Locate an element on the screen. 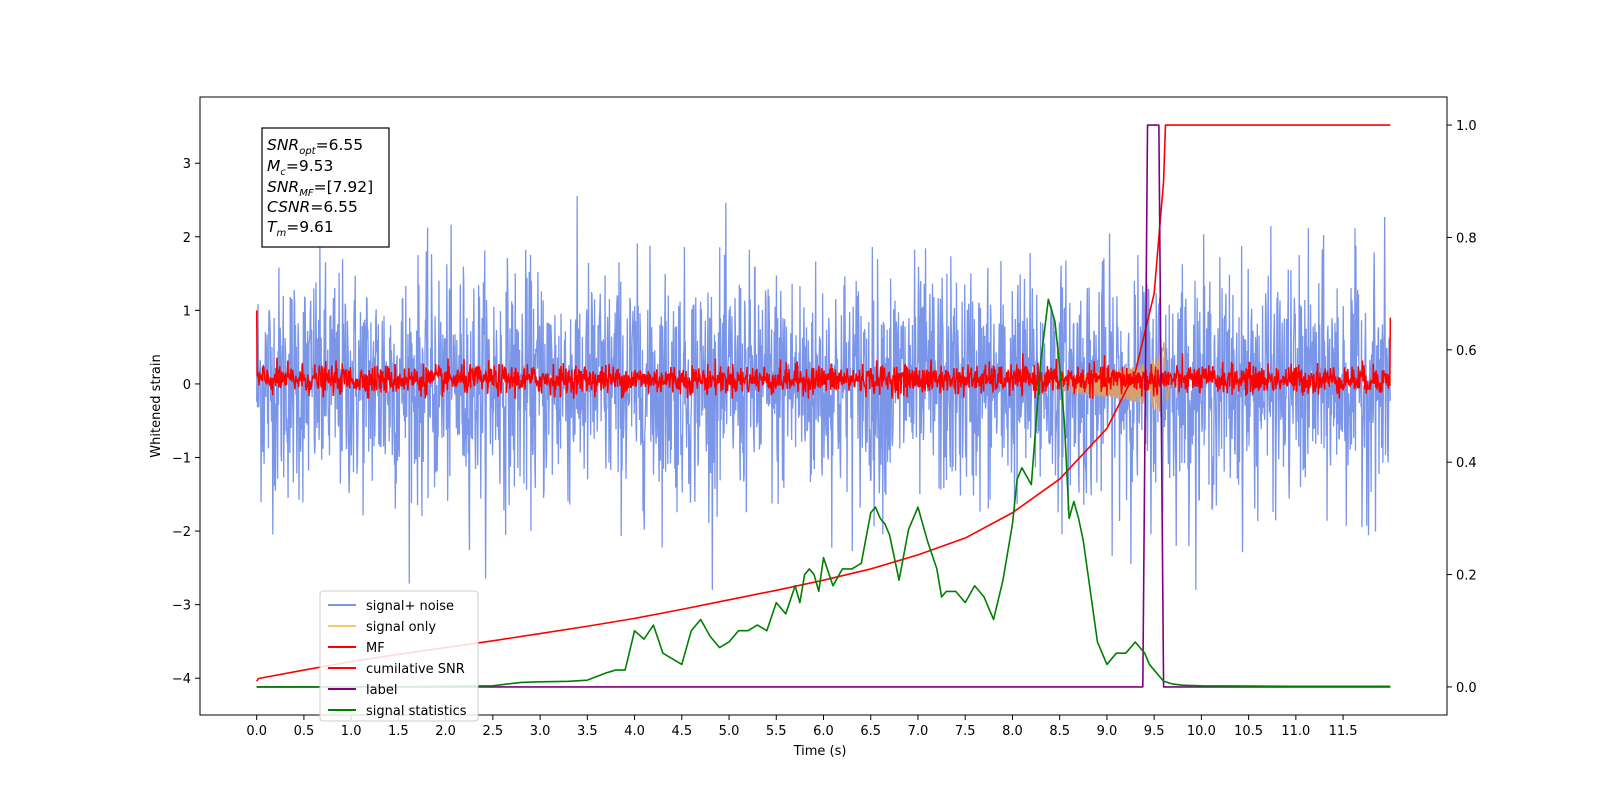 Image resolution: width=1600 pixels, height=800 pixels. x-tick-label: 4.0 is located at coordinates (634, 731).